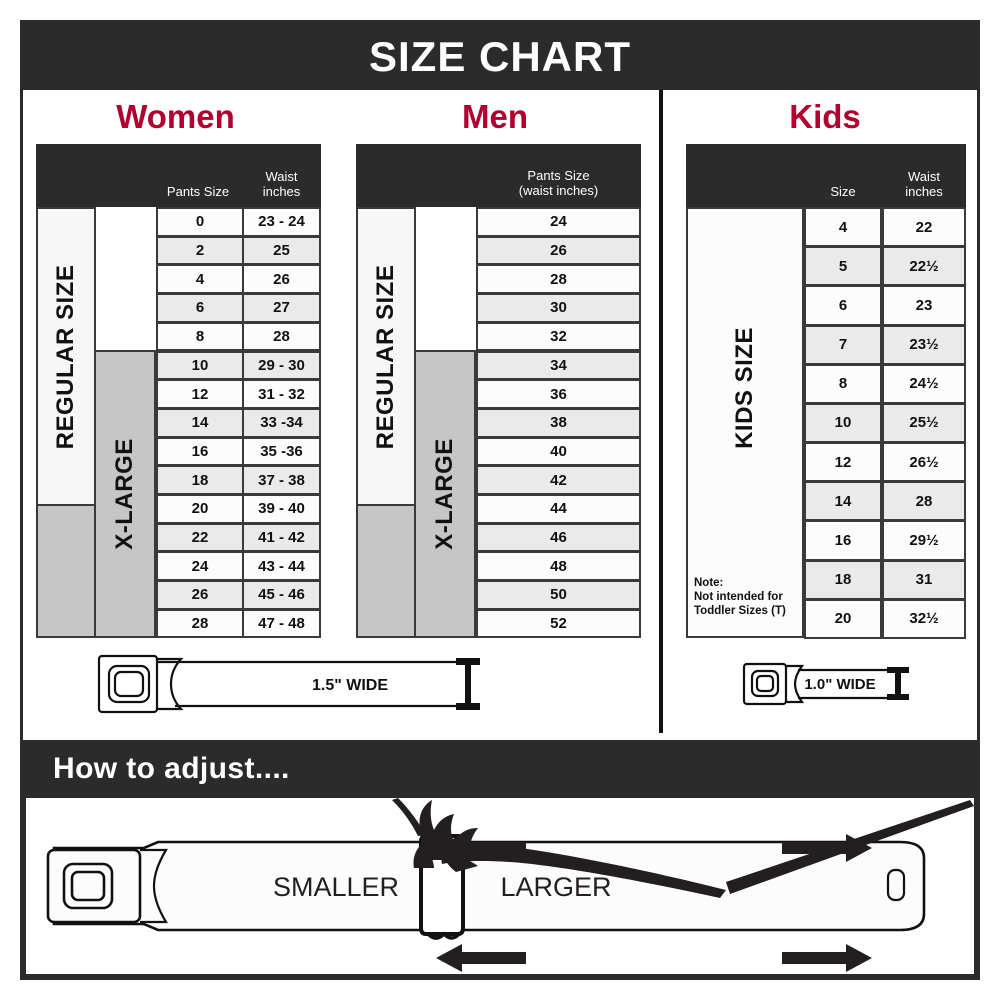 This screenshot has height=1000, width=1000. I want to click on smaller-label: SMALLER, so click(336, 887).